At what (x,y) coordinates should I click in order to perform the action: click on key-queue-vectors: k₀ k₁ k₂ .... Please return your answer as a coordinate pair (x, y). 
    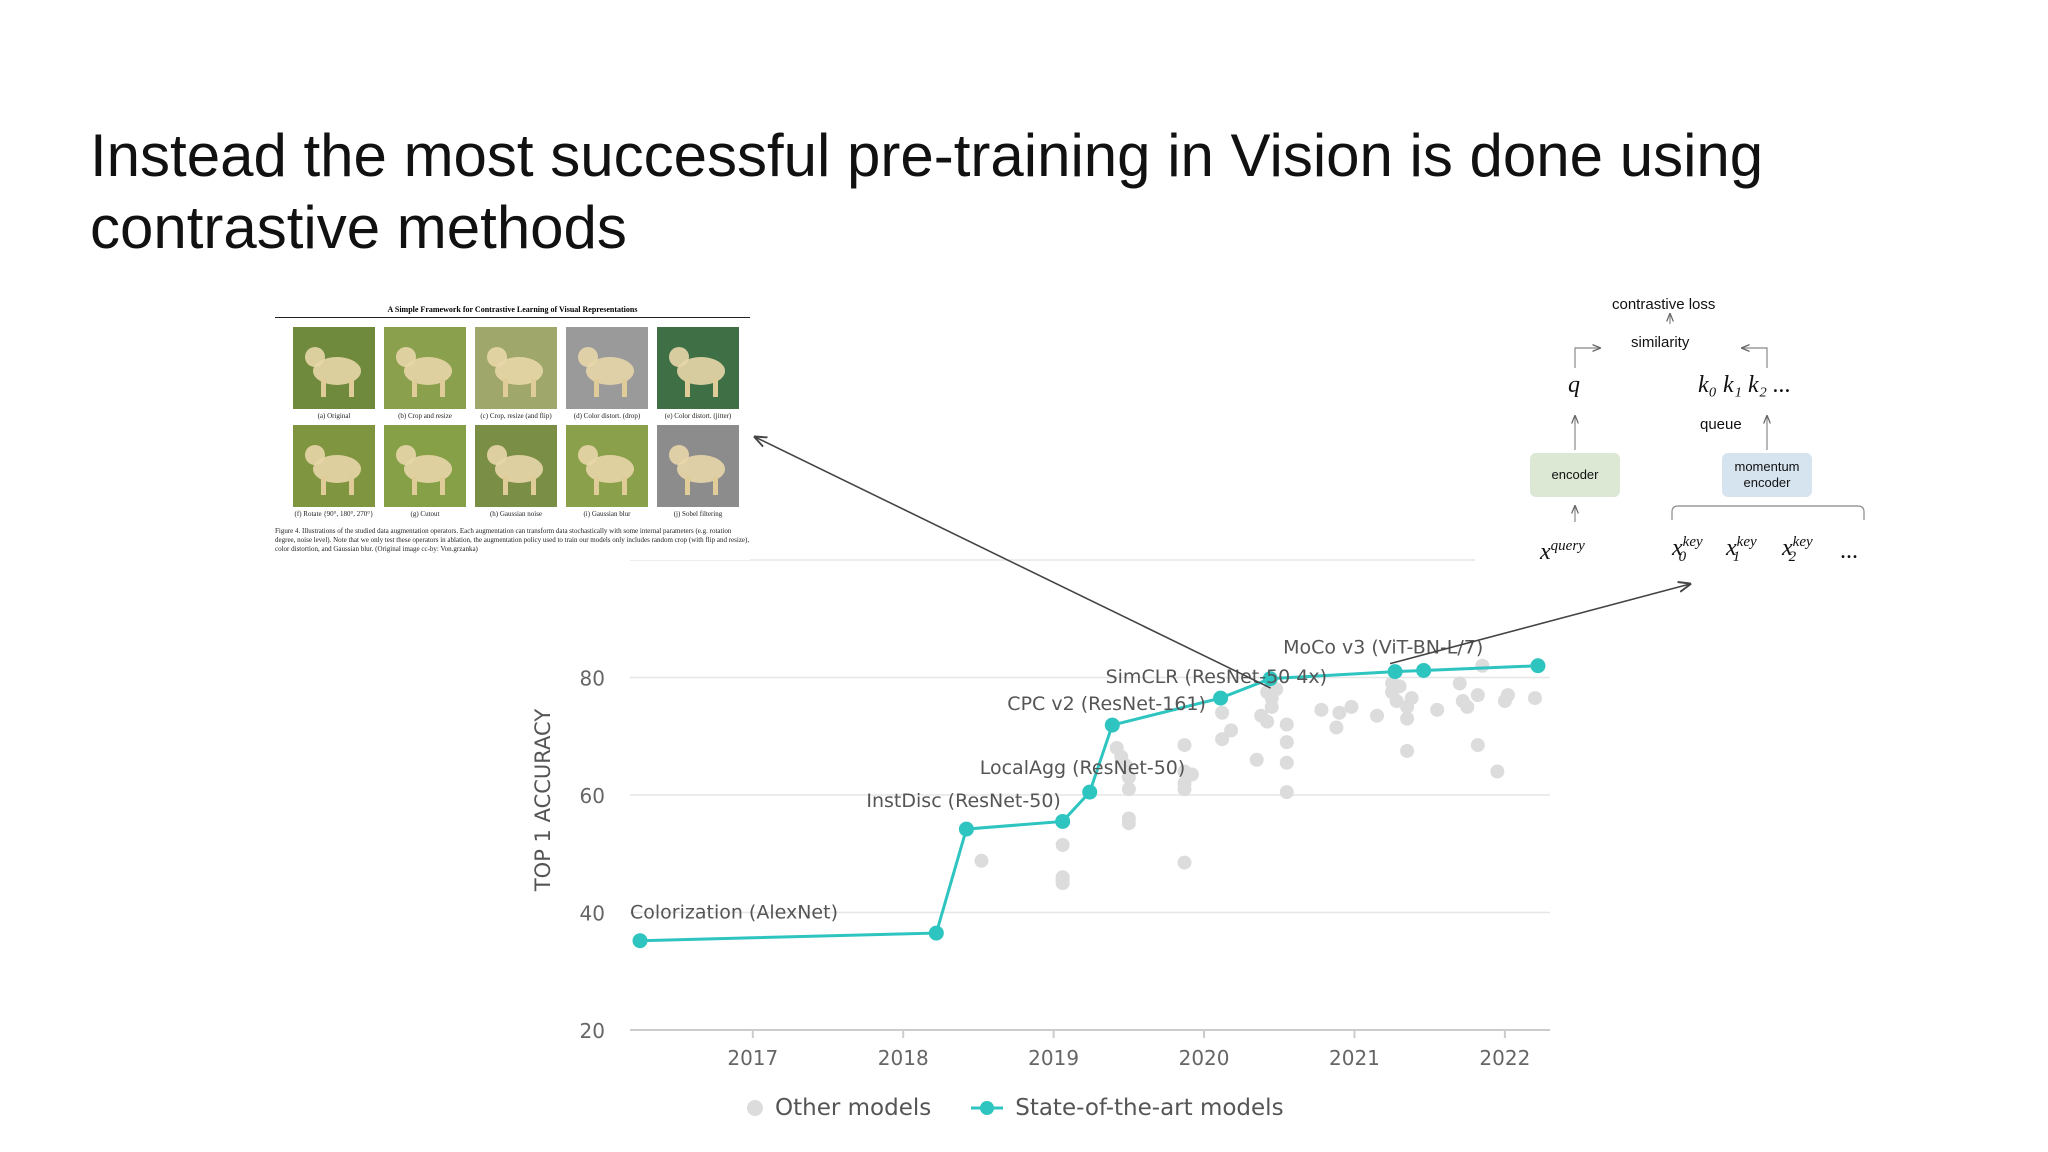
    Looking at the image, I should click on (1744, 385).